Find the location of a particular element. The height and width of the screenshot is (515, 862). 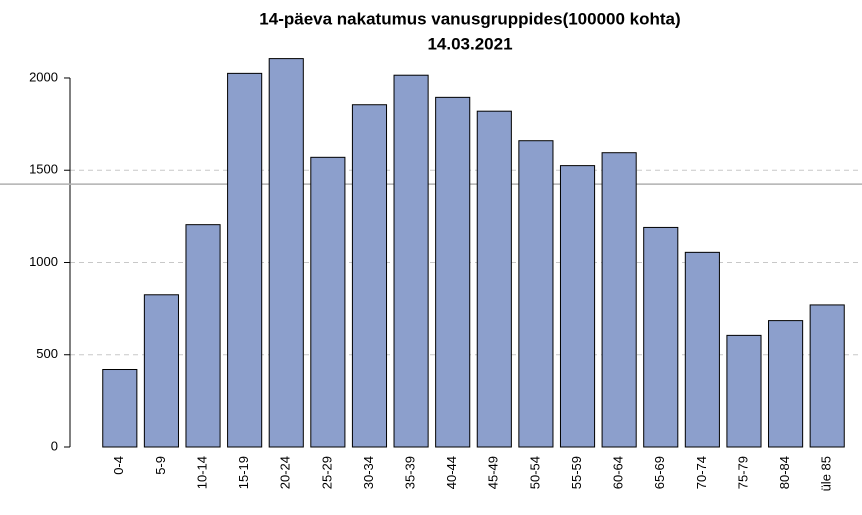

x-tick-label: 60-64 is located at coordinates (618, 472).